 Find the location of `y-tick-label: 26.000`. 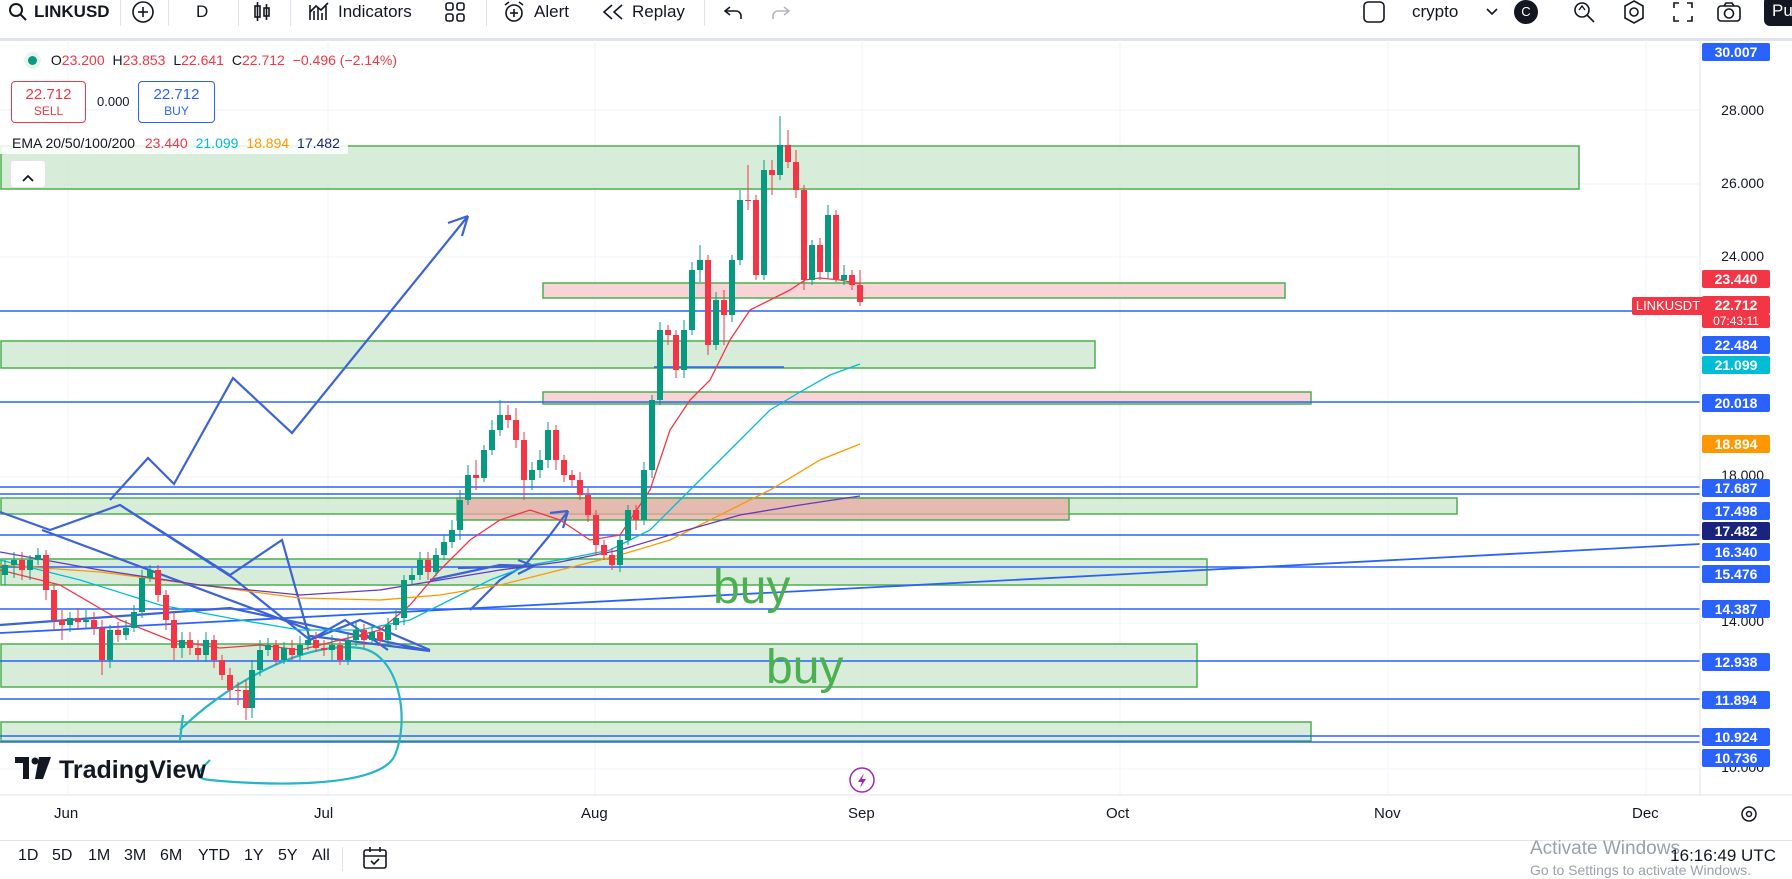

y-tick-label: 26.000 is located at coordinates (1742, 183).